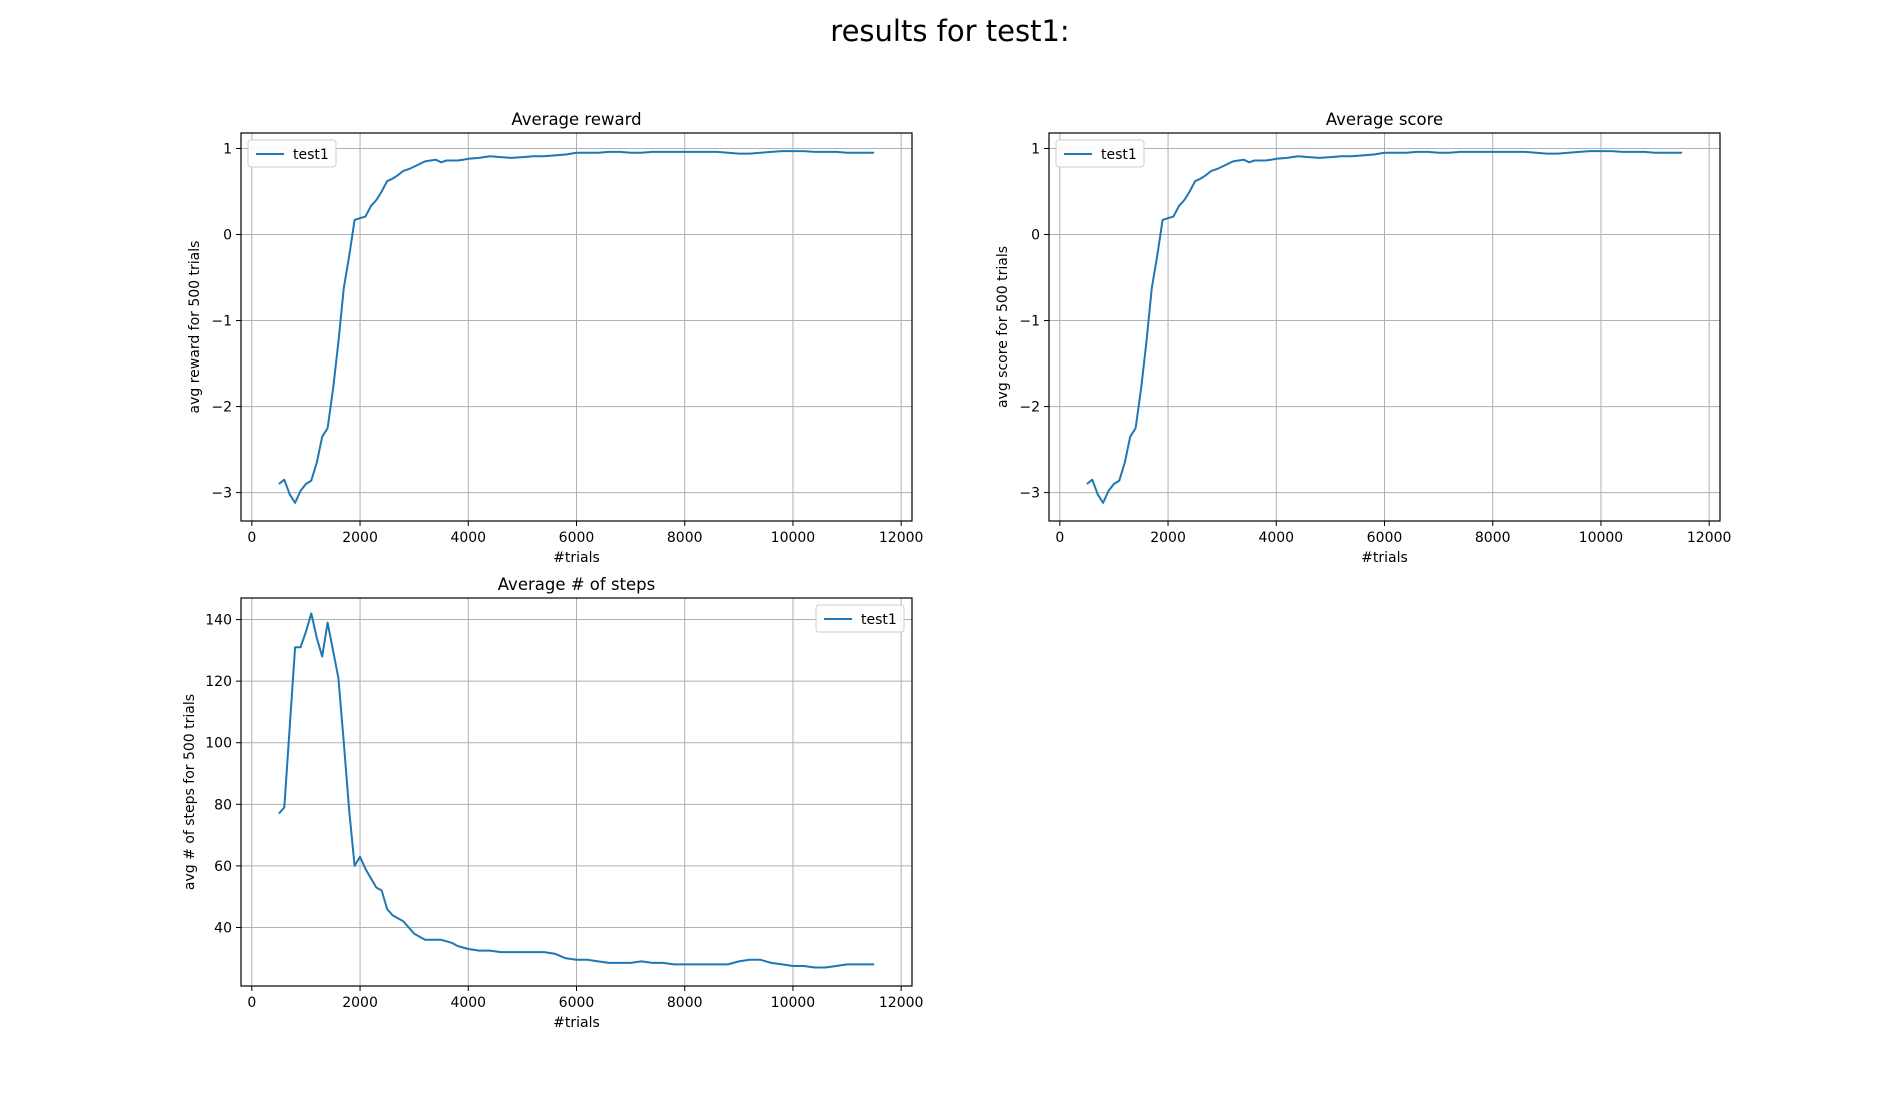 Image resolution: width=1900 pixels, height=1100 pixels. What do you see at coordinates (576, 119) in the screenshot?
I see `chart-title: Average reward` at bounding box center [576, 119].